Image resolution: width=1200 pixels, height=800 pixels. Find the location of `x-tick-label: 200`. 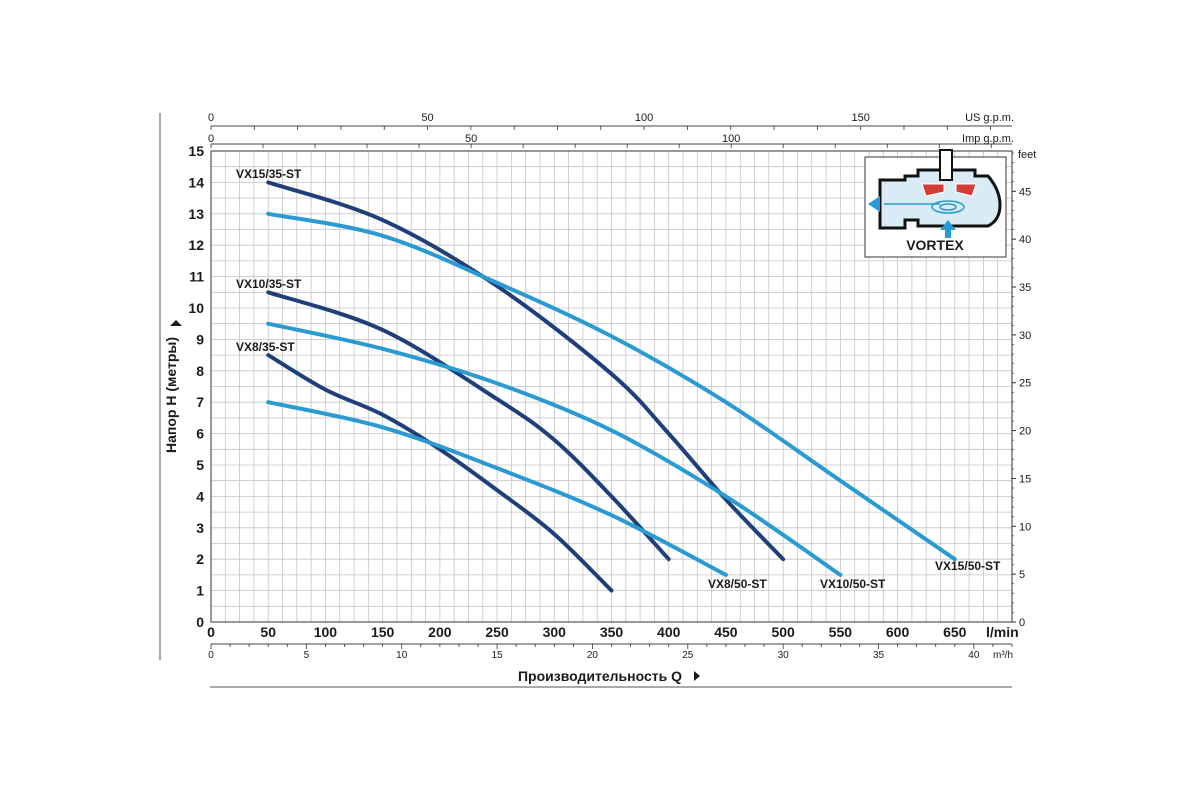

x-tick-label: 200 is located at coordinates (440, 632).